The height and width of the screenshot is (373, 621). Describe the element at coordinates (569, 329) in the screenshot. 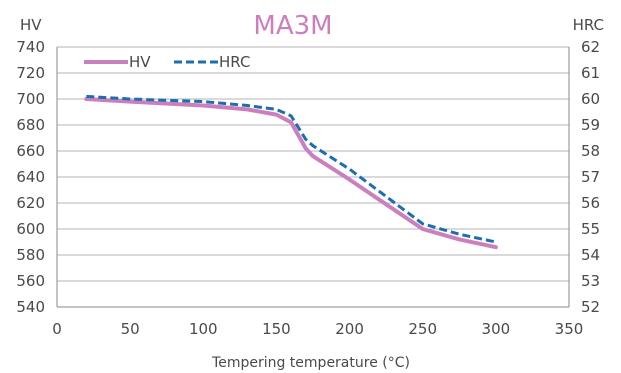

I see `x-tick-label: 350` at that location.